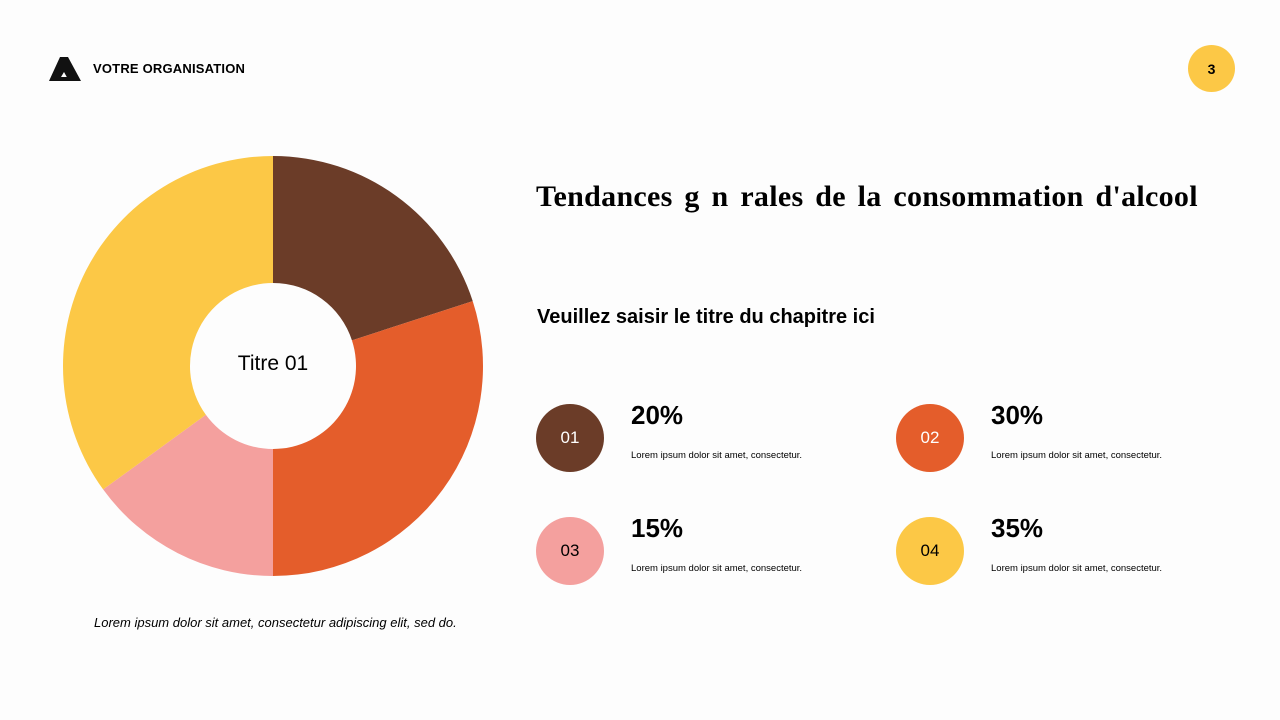  What do you see at coordinates (1017, 415) in the screenshot?
I see `legend-percent: 30%` at bounding box center [1017, 415].